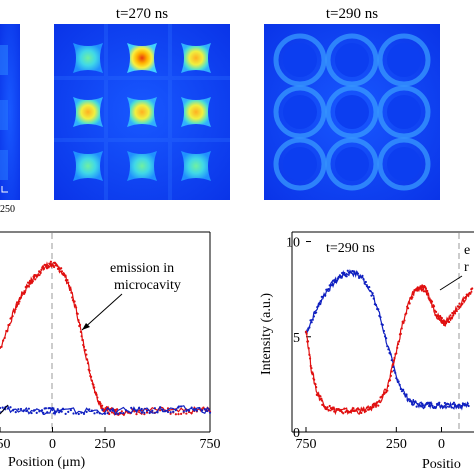  What do you see at coordinates (52, 444) in the screenshot?
I see `x-tick-label: 0` at bounding box center [52, 444].